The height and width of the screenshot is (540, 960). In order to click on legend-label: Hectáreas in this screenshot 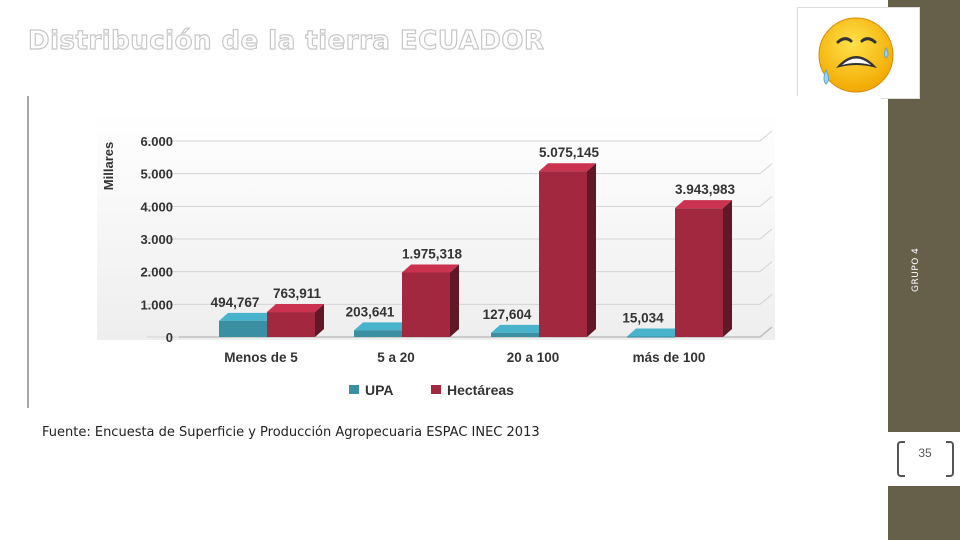, I will do `click(480, 390)`.